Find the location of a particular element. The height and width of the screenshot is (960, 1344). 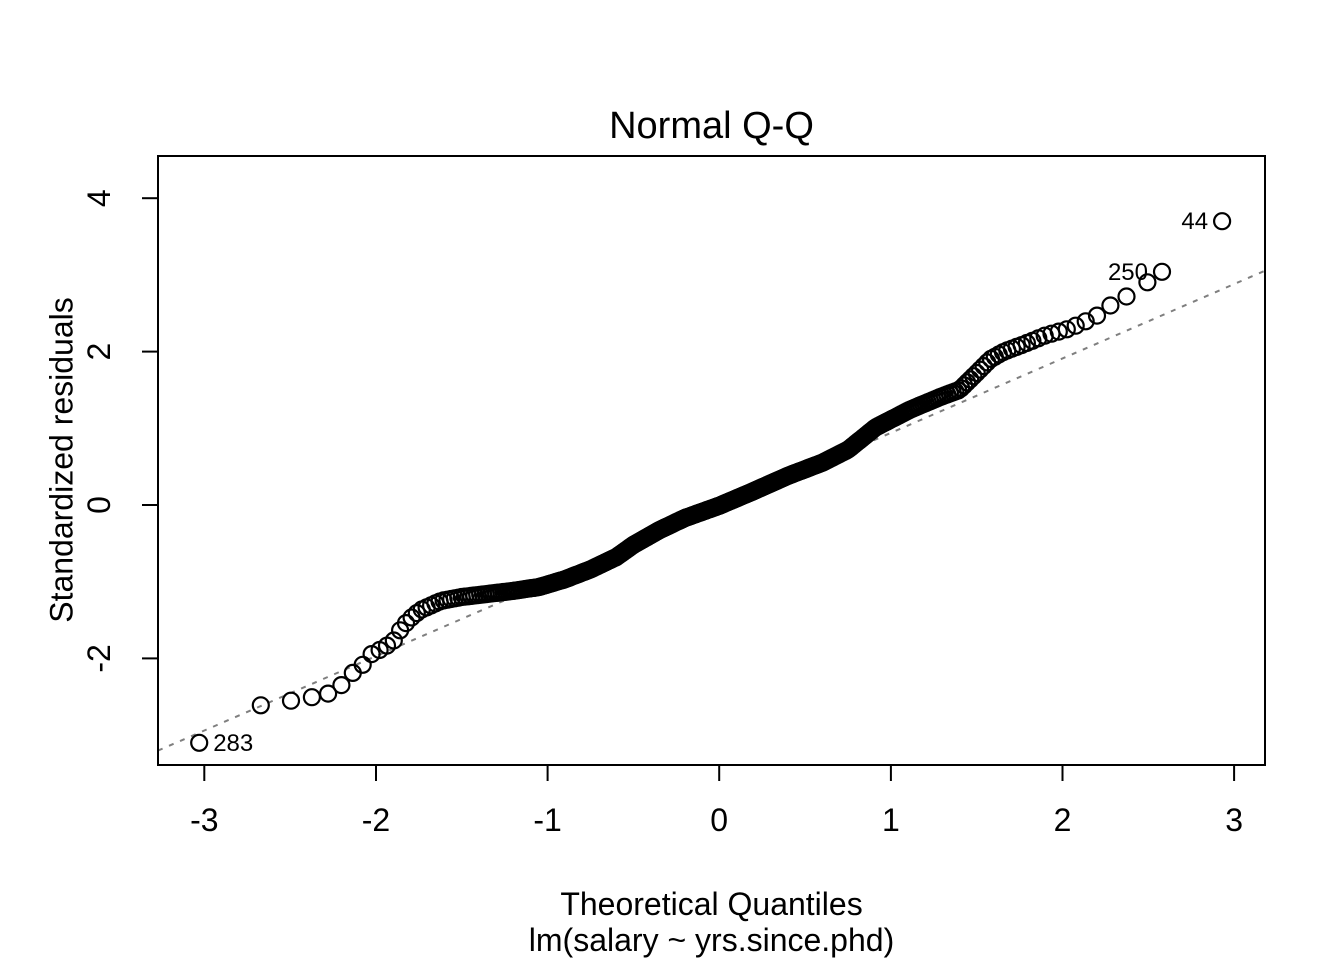

y-tick-label: 4 is located at coordinates (99, 198).